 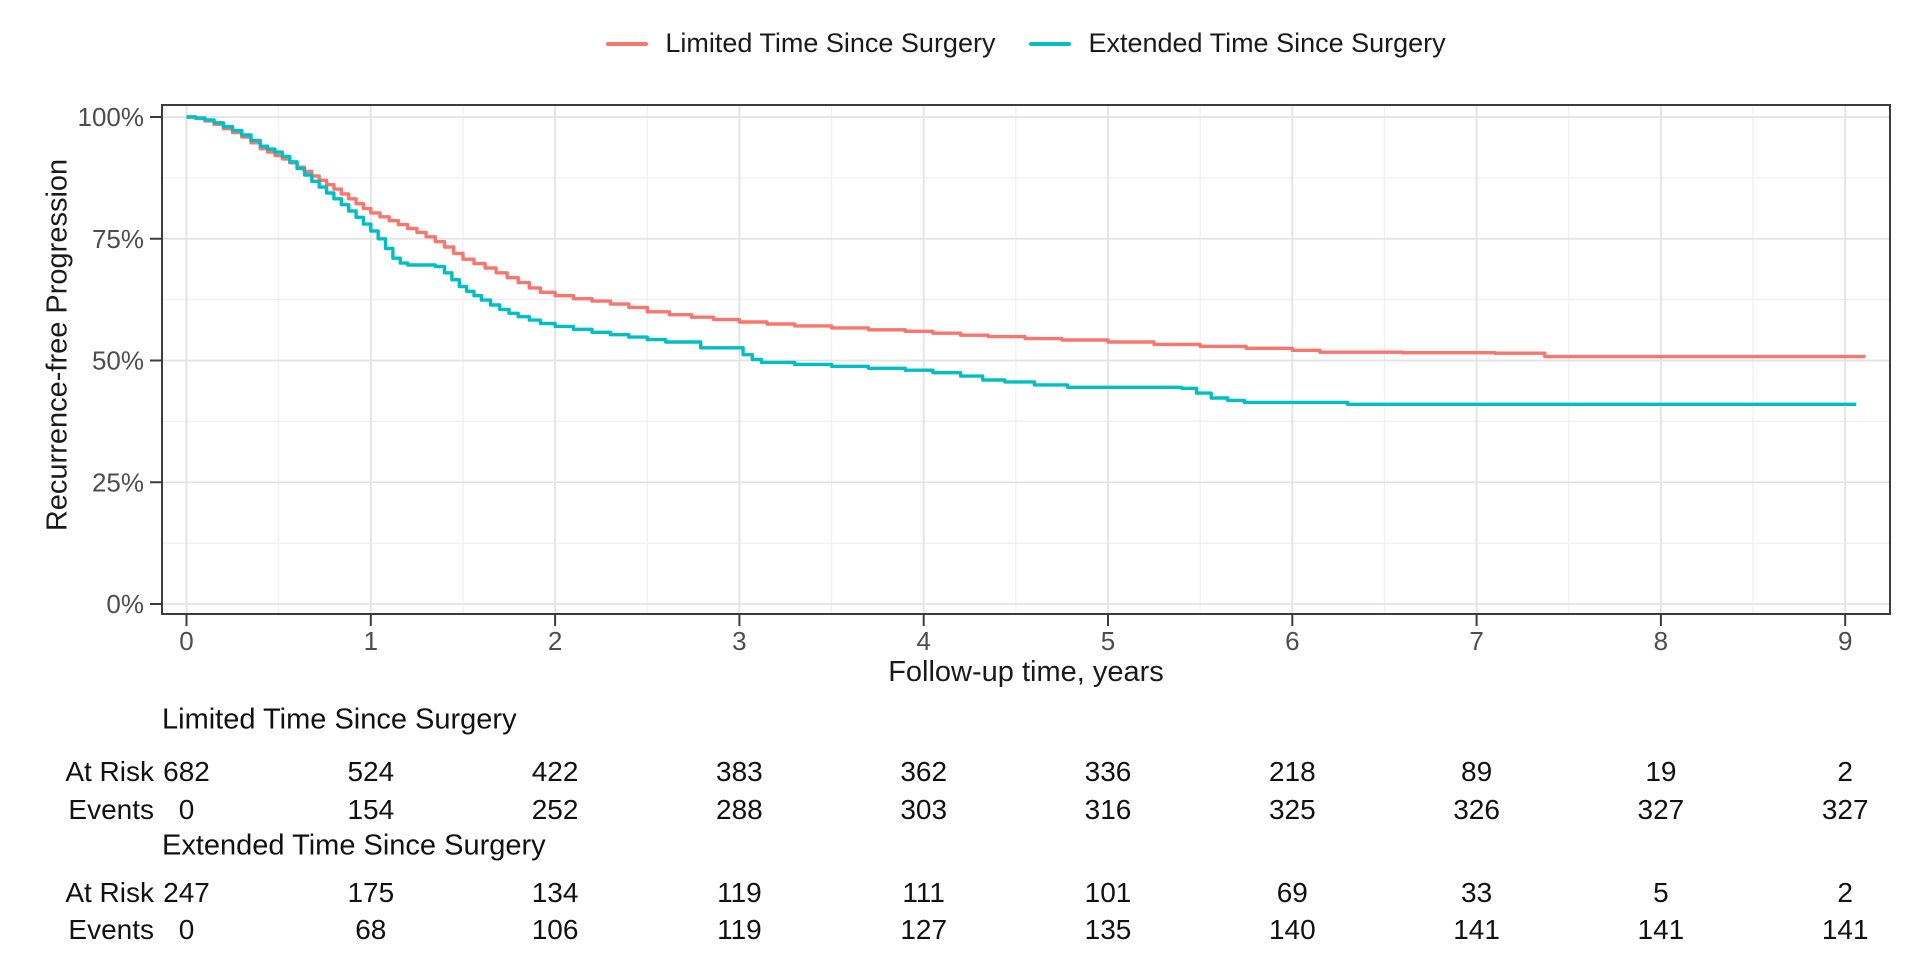 I want to click on risk-count: 127, so click(x=924, y=929).